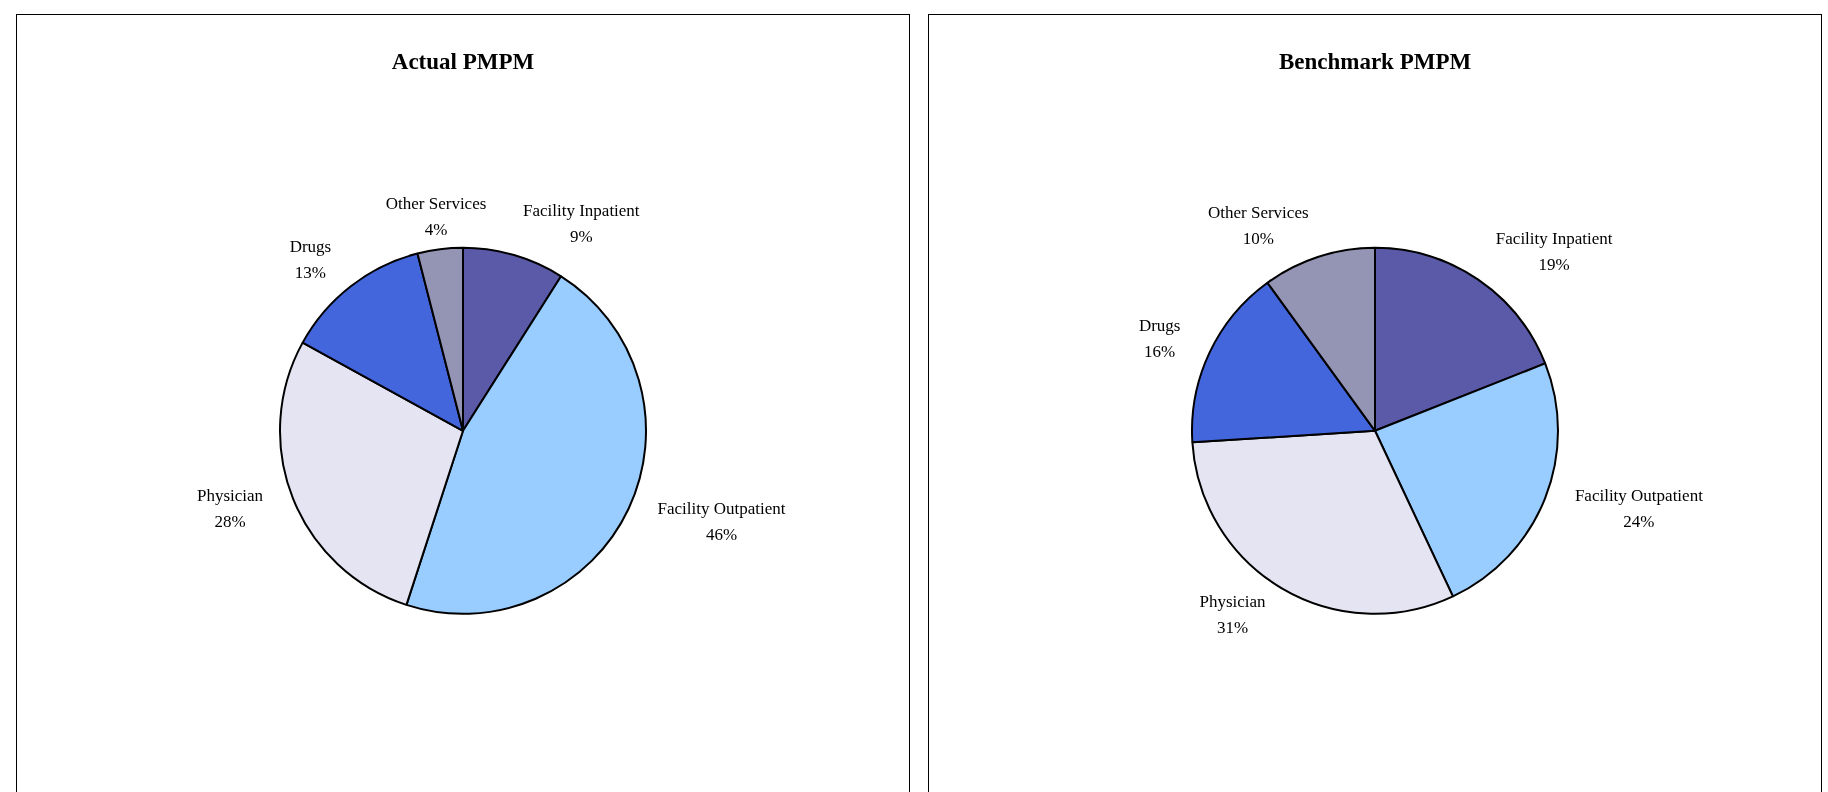  I want to click on data-label: 13%, so click(310, 273).